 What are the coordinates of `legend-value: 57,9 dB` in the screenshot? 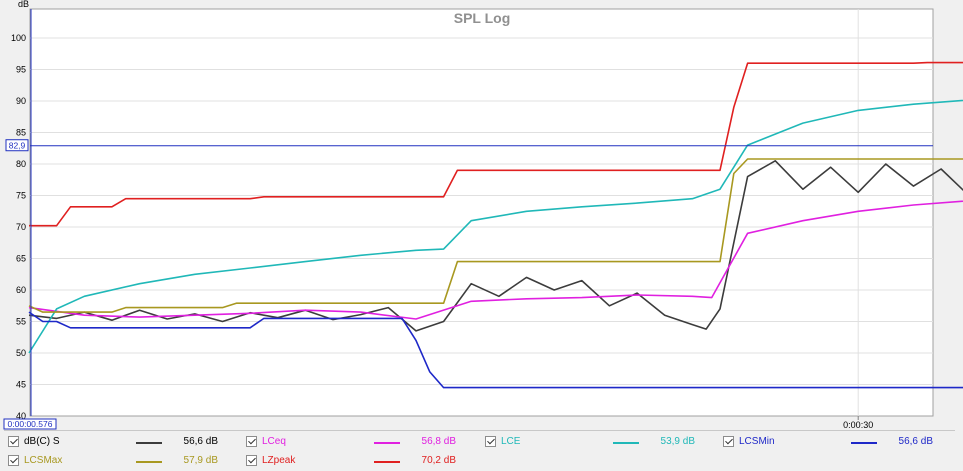 It's located at (200, 460).